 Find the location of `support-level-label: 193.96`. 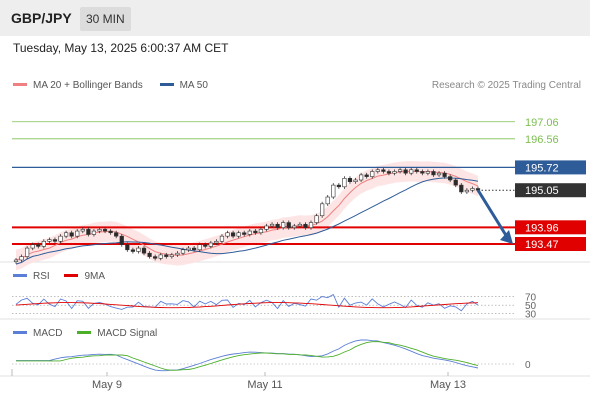

support-level-label: 193.96 is located at coordinates (542, 228).